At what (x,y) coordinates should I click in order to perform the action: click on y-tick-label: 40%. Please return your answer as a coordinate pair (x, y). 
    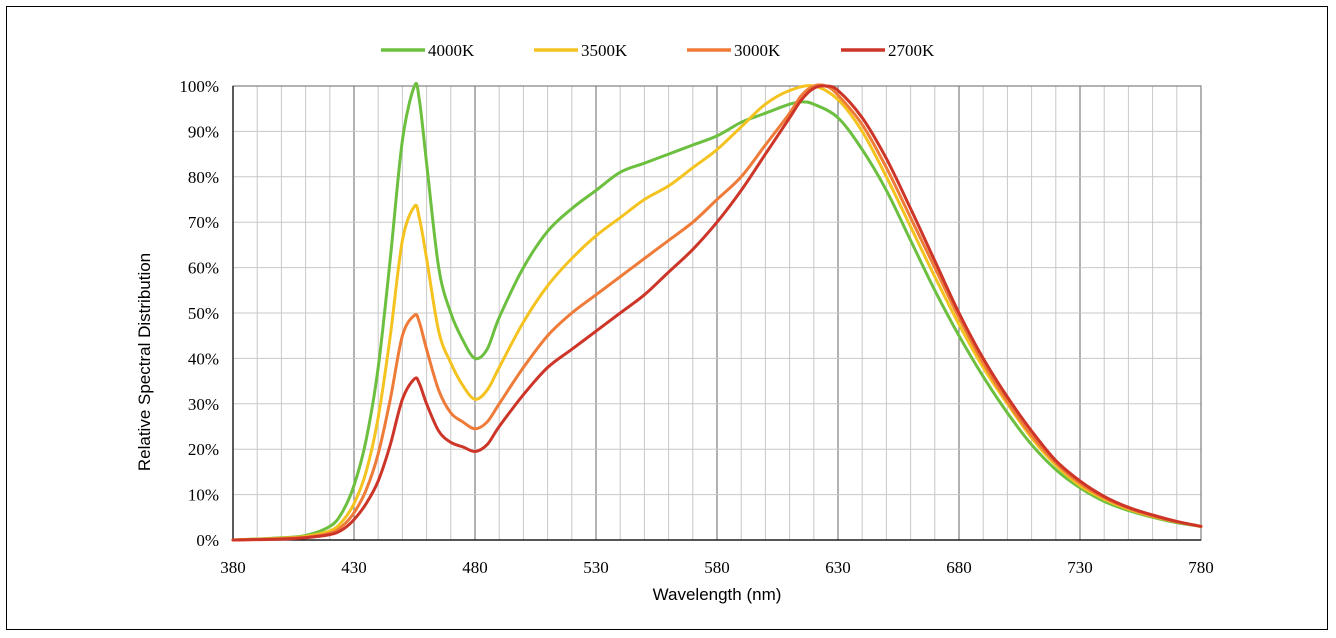
    Looking at the image, I should click on (203, 358).